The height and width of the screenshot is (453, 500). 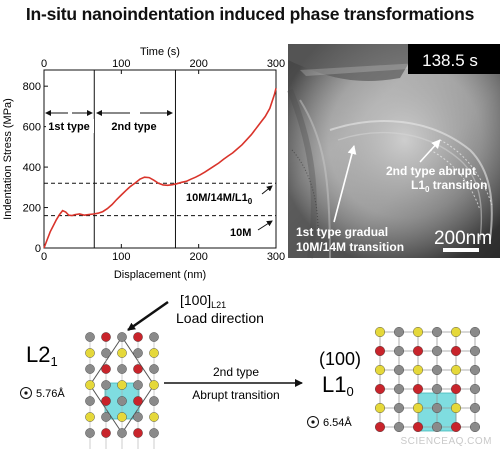 What do you see at coordinates (133, 127) in the screenshot?
I see `type2-label: 2nd type` at bounding box center [133, 127].